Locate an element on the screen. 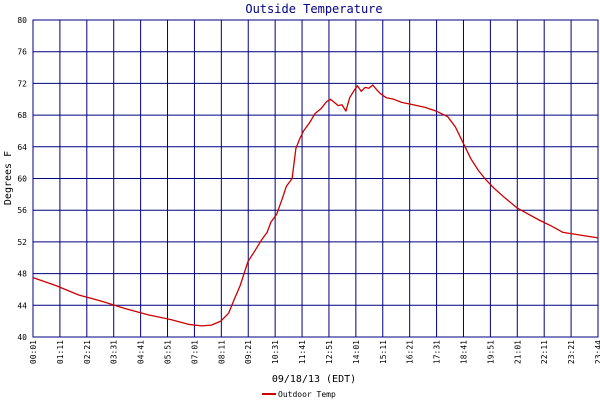 This screenshot has width=600, height=400. y-axis-label: Degrees F is located at coordinates (8, 178).